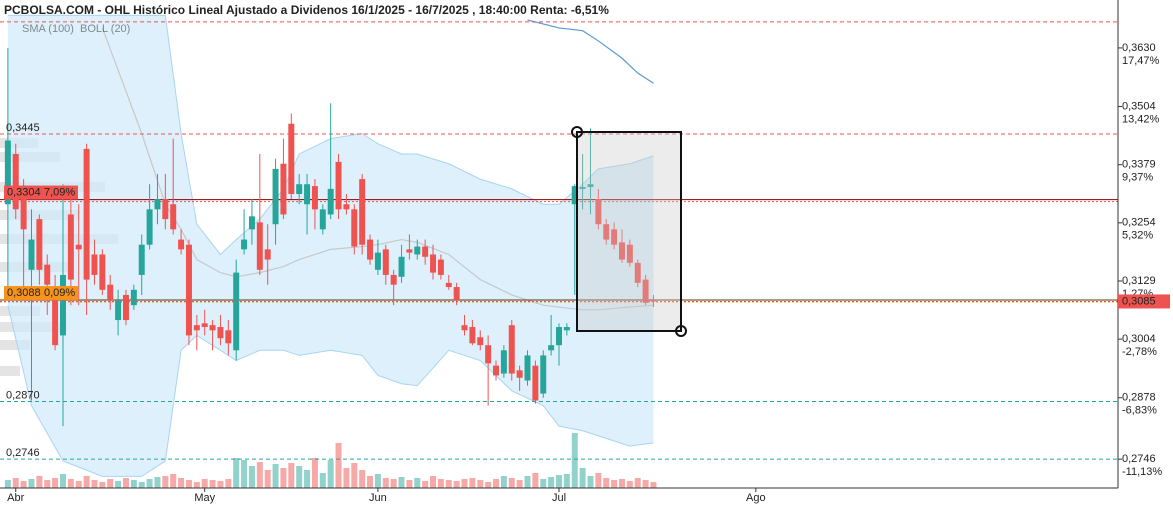 The width and height of the screenshot is (1173, 512). Describe the element at coordinates (48, 29) in the screenshot. I see `legend-sma: SMA (100)` at that location.